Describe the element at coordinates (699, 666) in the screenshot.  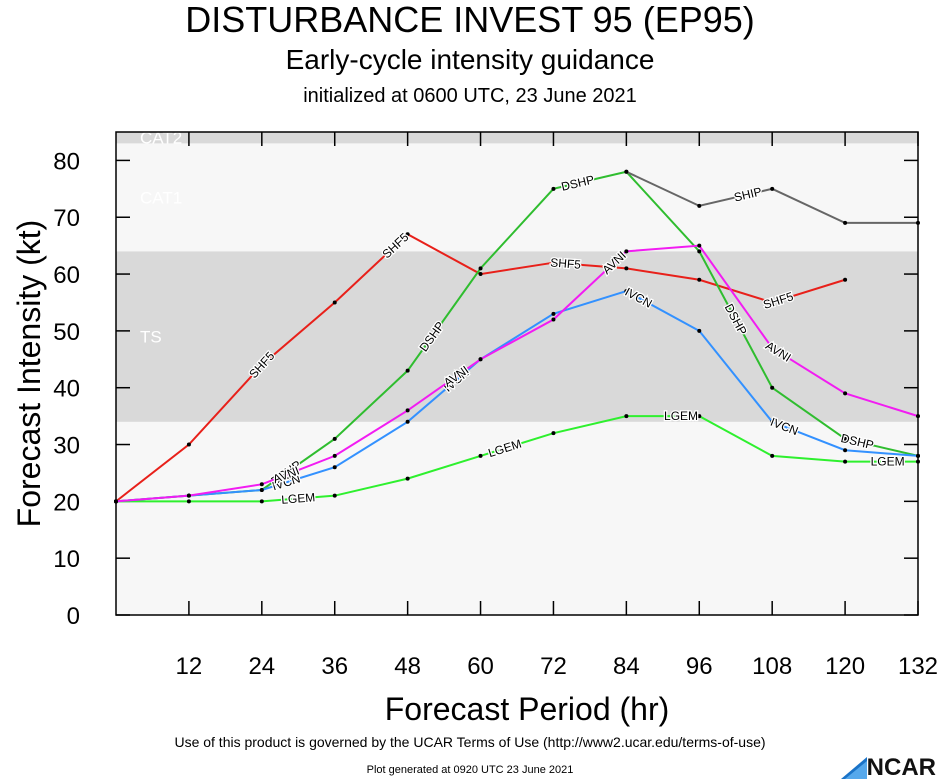
I see `x-tick-label: 96` at that location.